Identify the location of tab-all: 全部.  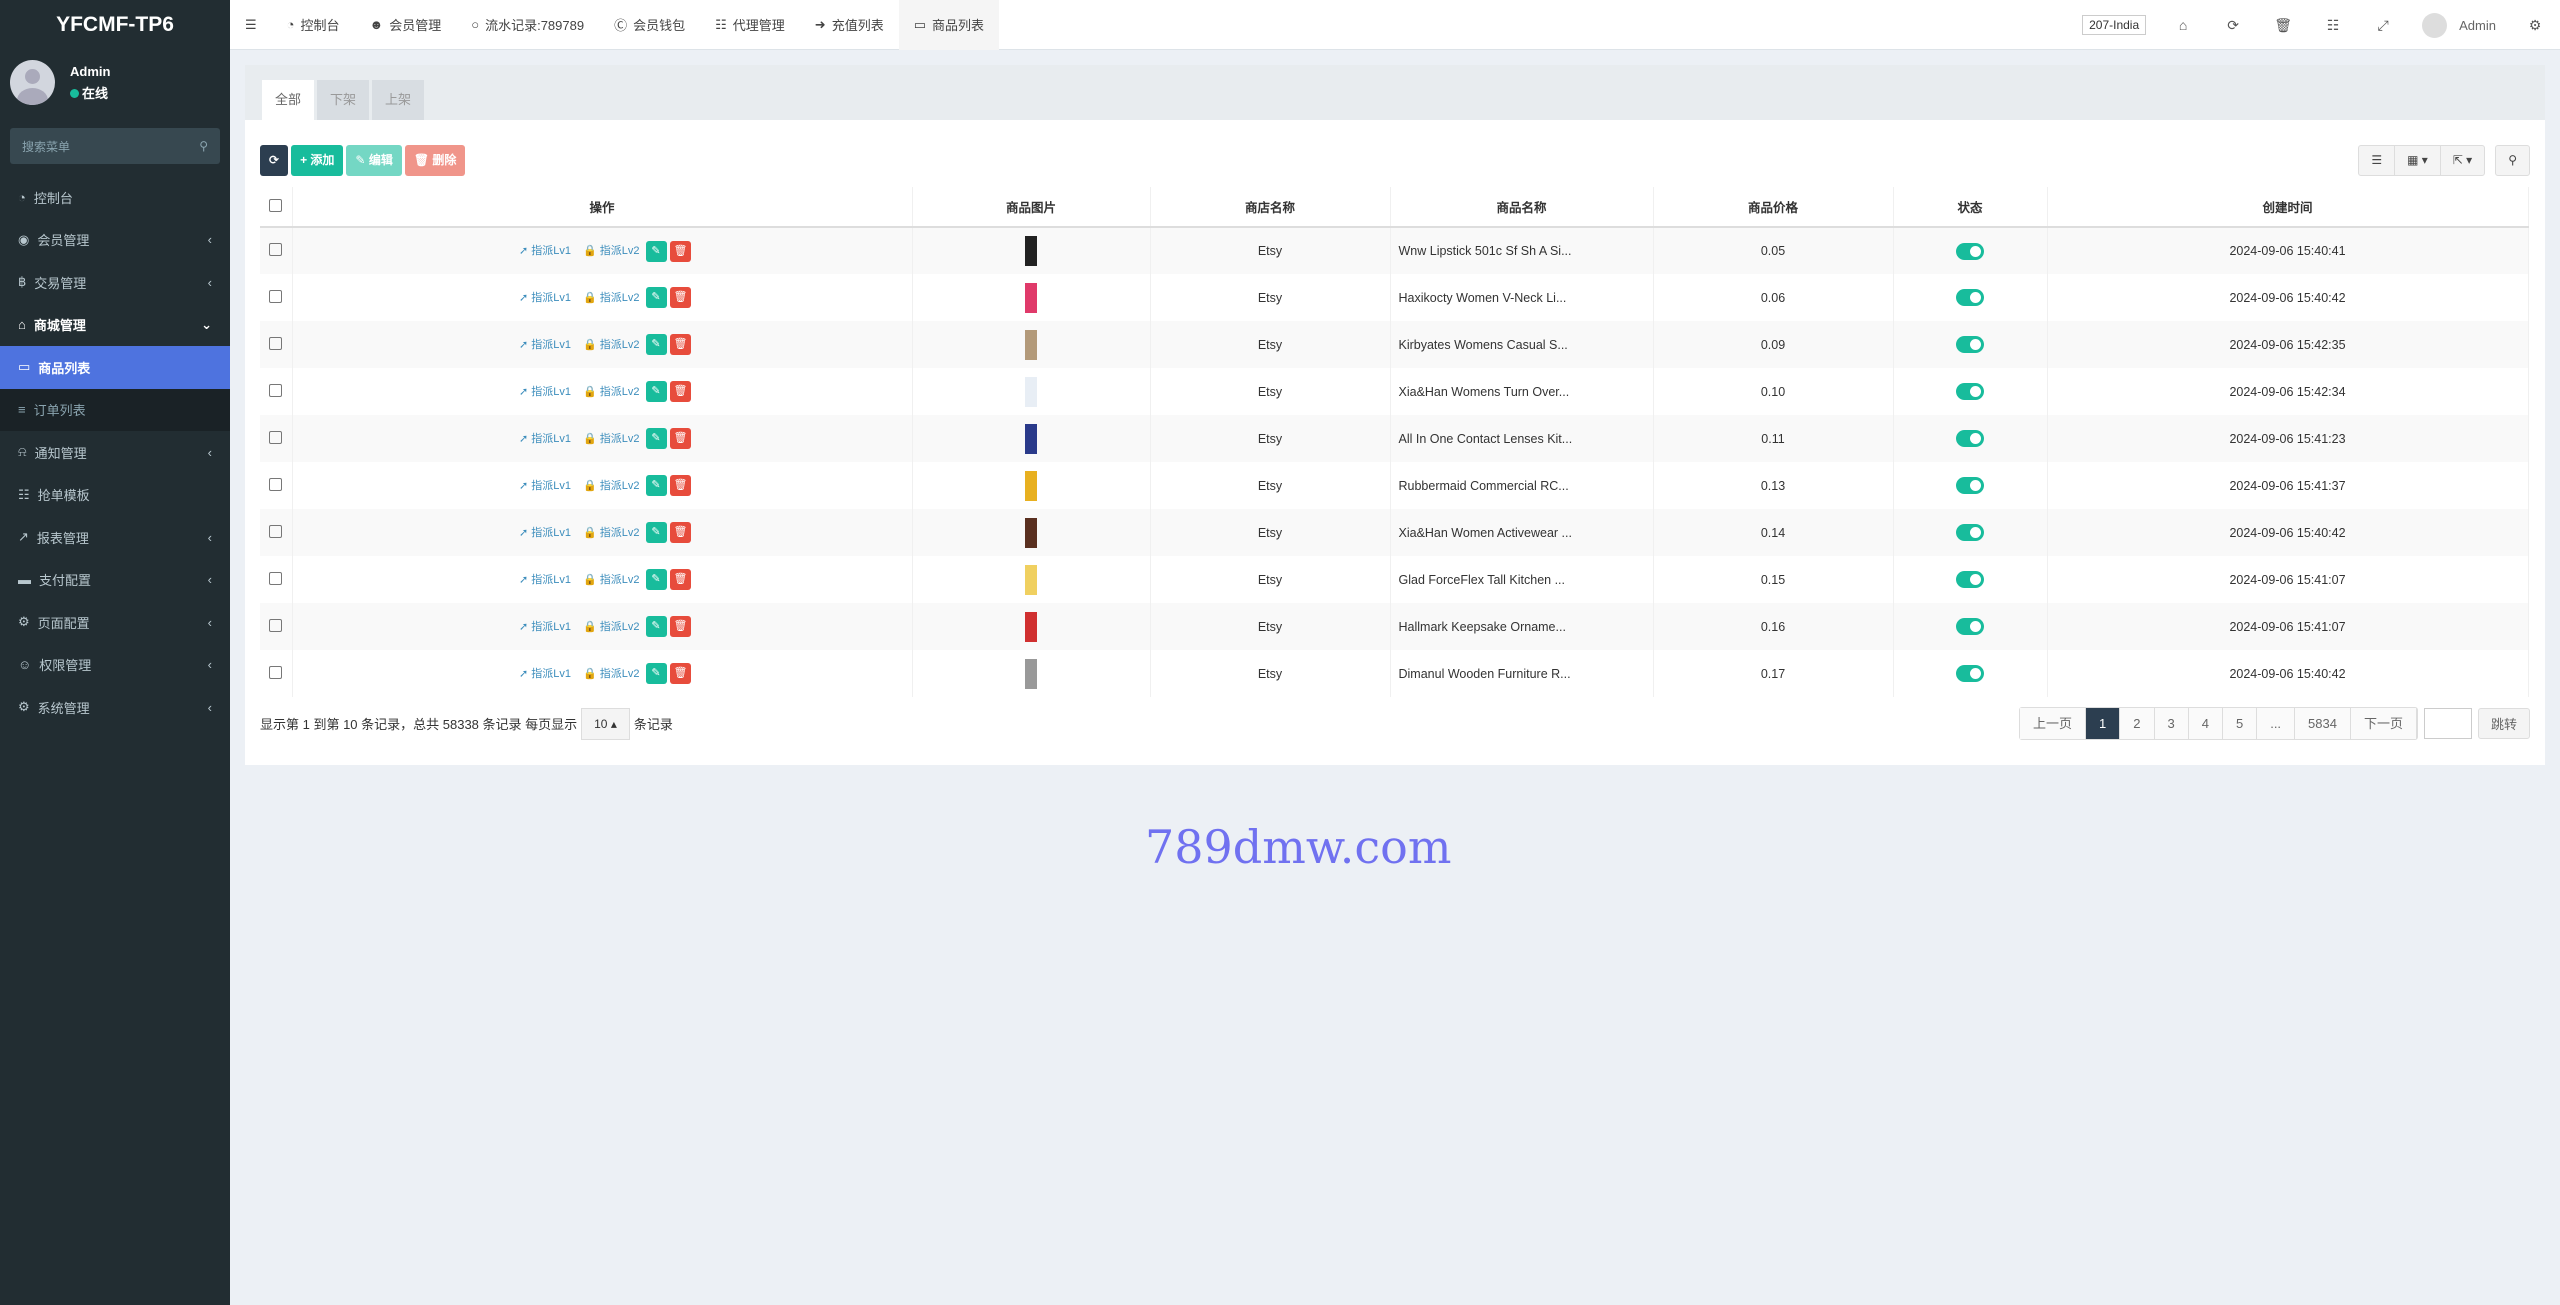
(288, 100).